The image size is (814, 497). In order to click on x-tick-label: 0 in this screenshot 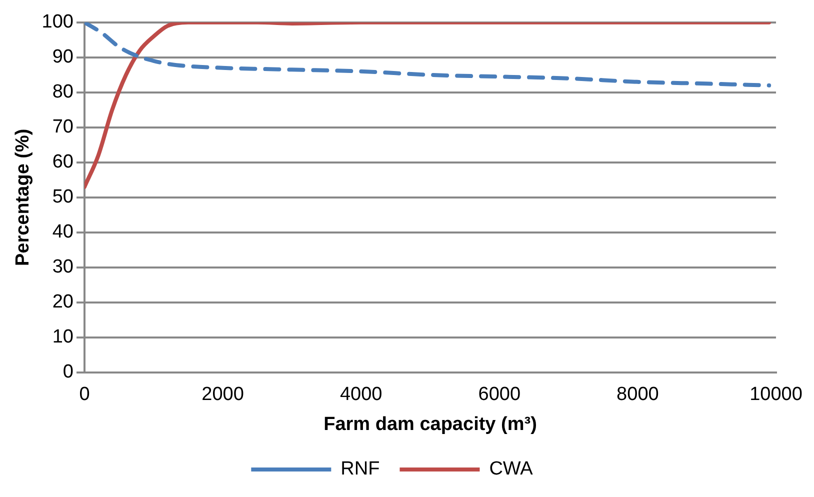, I will do `click(84, 395)`.